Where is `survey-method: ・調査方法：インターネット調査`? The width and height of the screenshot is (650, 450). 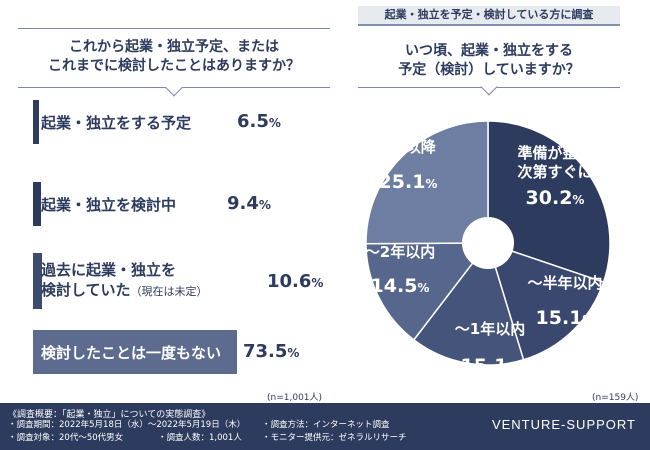 survey-method: ・調査方法：インターネット調査 is located at coordinates (326, 425).